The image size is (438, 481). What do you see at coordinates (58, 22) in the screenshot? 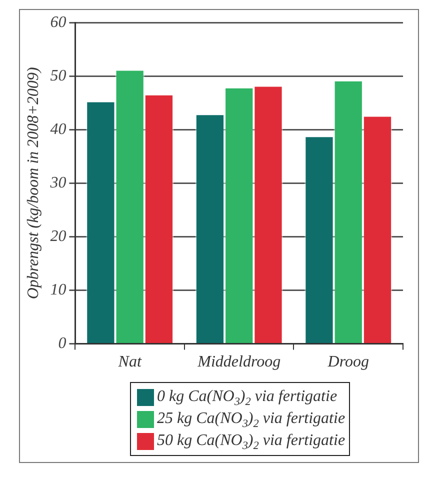
I see `y-tick-label: 60` at bounding box center [58, 22].